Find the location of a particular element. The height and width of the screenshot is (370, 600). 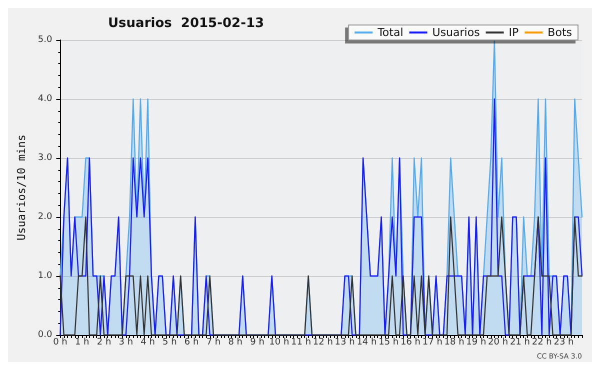

x-tick-label: 21 h is located at coordinates (520, 343).